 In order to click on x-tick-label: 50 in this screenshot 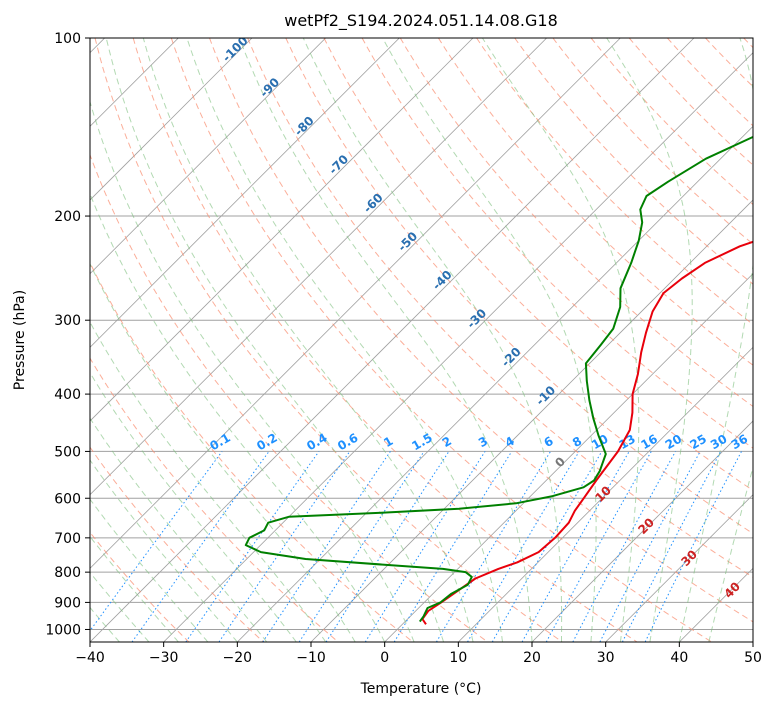, I will do `click(753, 658)`.